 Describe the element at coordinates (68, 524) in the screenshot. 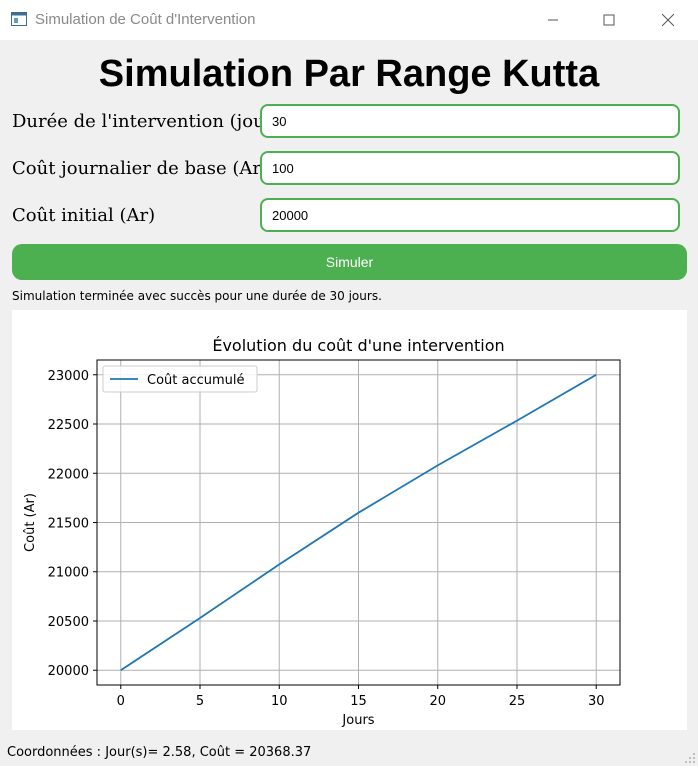

I see `y-tick-label: 21500` at that location.